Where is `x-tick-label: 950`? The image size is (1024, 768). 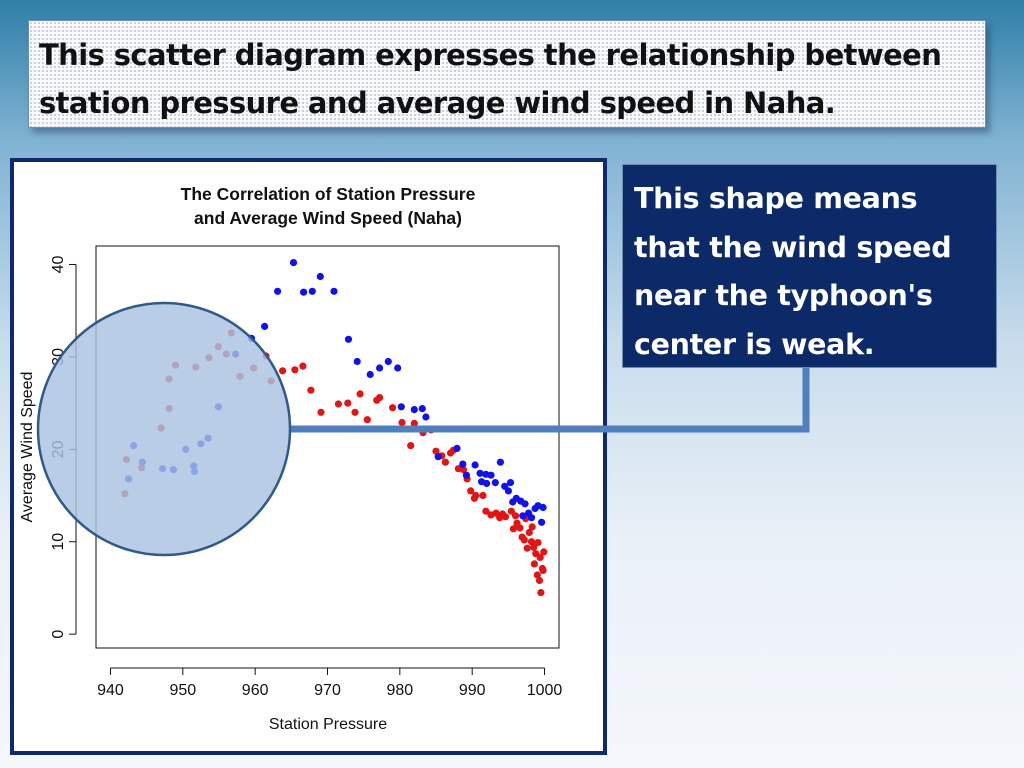 x-tick-label: 950 is located at coordinates (182, 690).